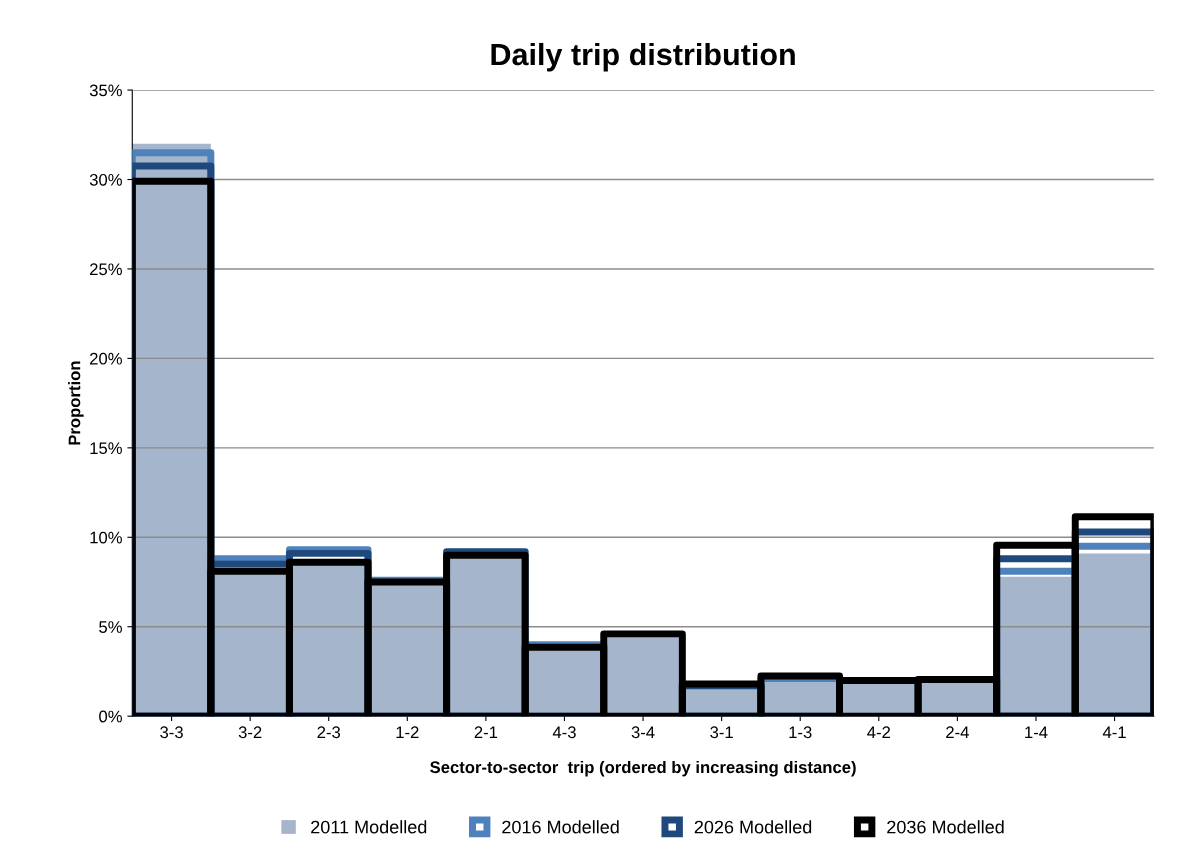  What do you see at coordinates (106, 358) in the screenshot?
I see `y-tick-label: 20%` at bounding box center [106, 358].